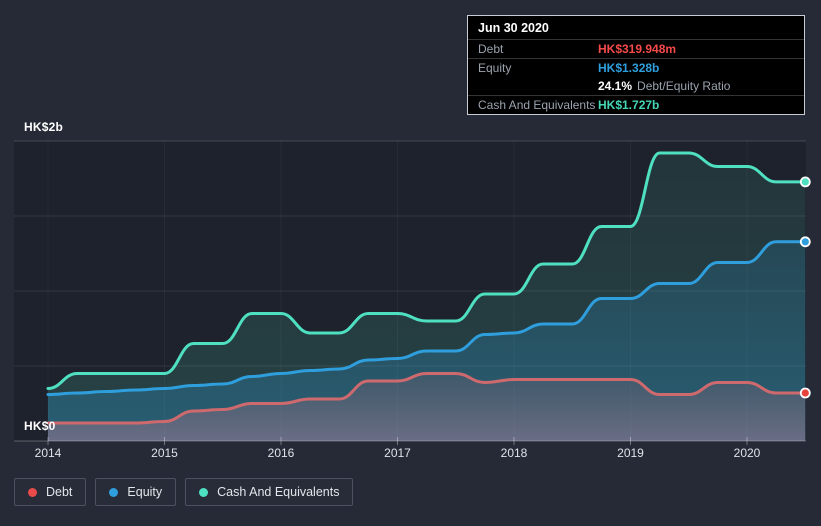  Describe the element at coordinates (40, 426) in the screenshot. I see `y-axis-label-zero: HK$0` at that location.